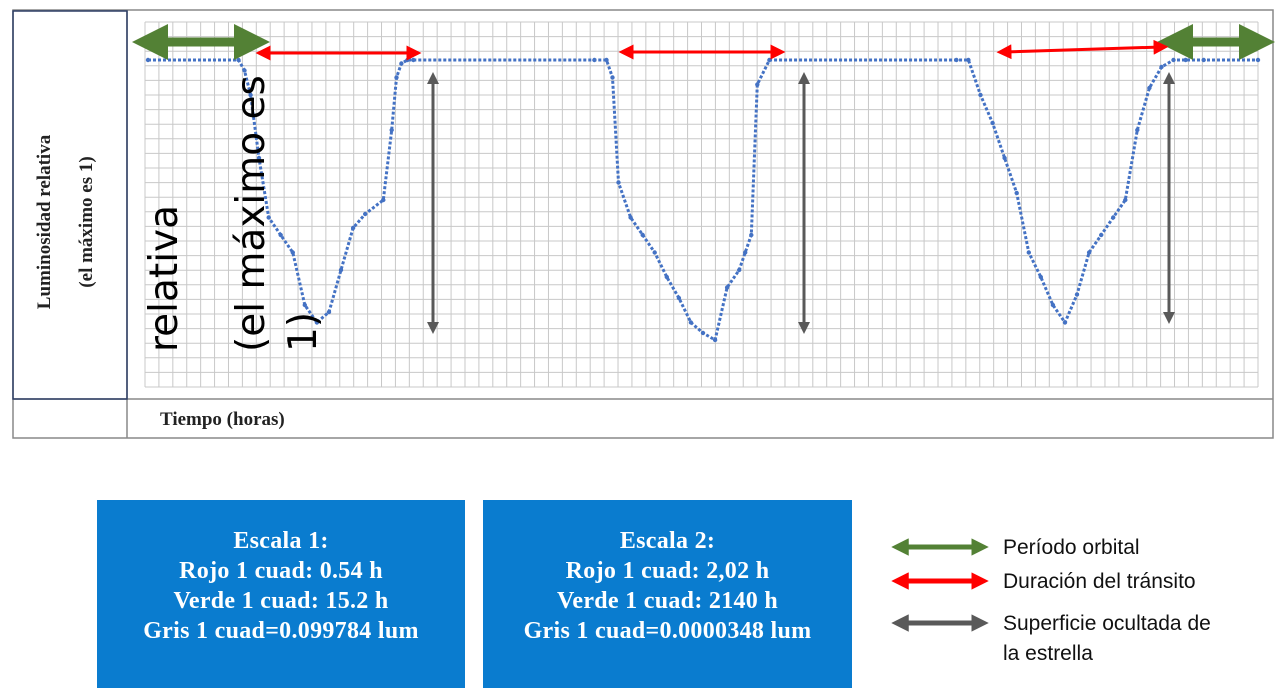 The image size is (1276, 688). Describe the element at coordinates (281, 631) in the screenshot. I see `scale-box-1-gray: Gris 1 cuad=0.099784 lum` at that location.